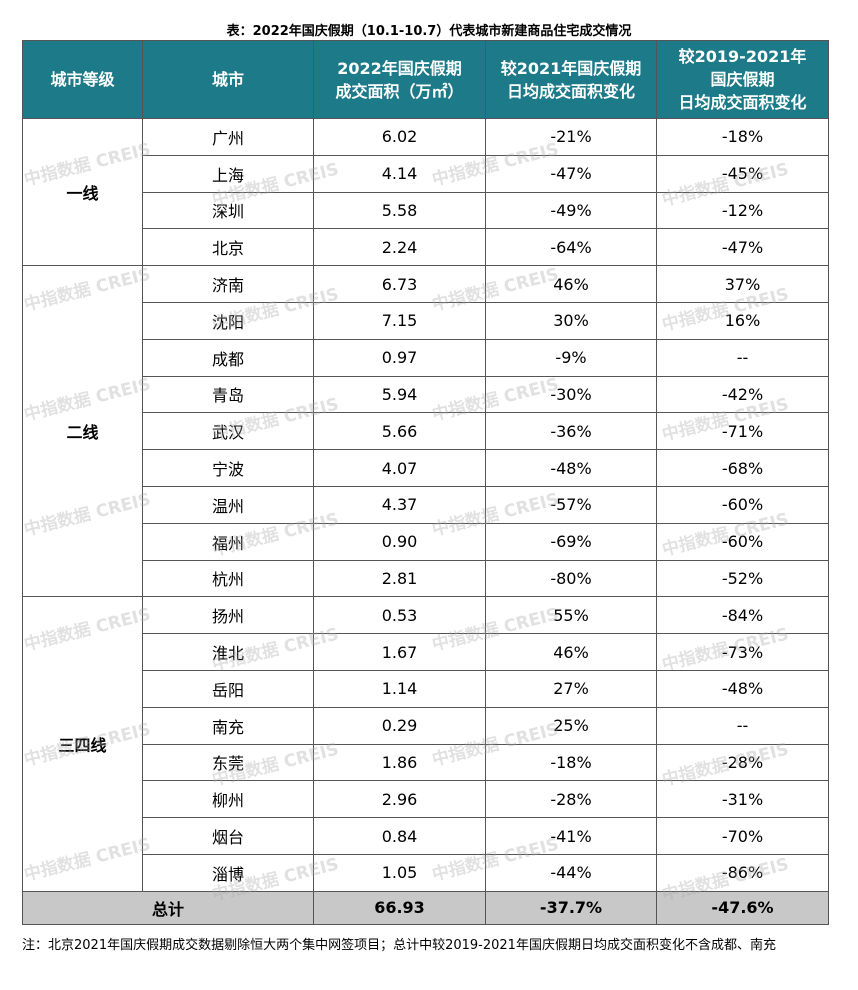 The height and width of the screenshot is (990, 858). What do you see at coordinates (426, 210) in the screenshot?
I see `table-row: 深圳 5.58 -49% -12%` at bounding box center [426, 210].